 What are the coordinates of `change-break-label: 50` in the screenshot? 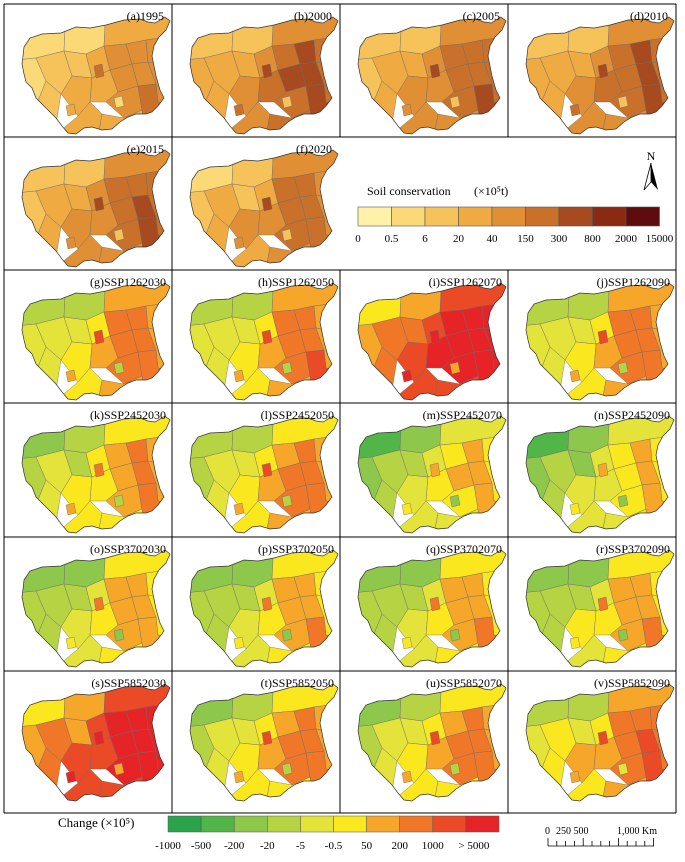 It's located at (367, 846).